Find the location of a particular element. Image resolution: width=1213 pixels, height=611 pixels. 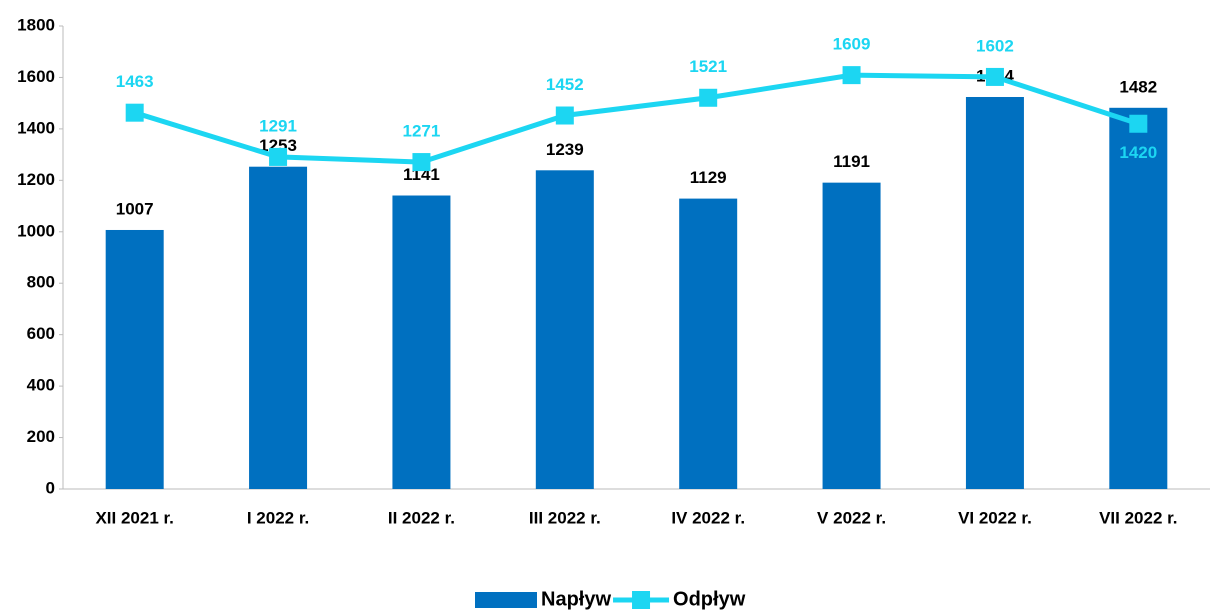

bar-value-label: 1191 is located at coordinates (851, 161).